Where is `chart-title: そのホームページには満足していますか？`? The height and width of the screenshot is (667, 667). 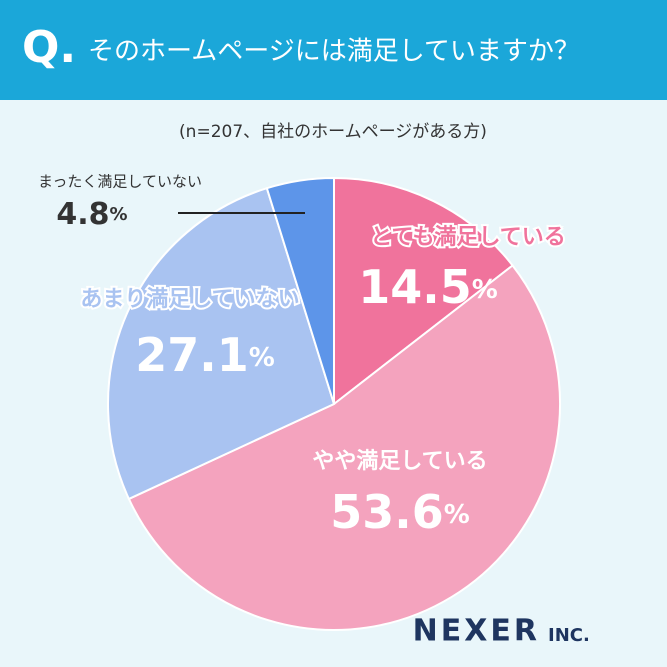 chart-title: そのホームページには満足していますか？ is located at coordinates (334, 52).